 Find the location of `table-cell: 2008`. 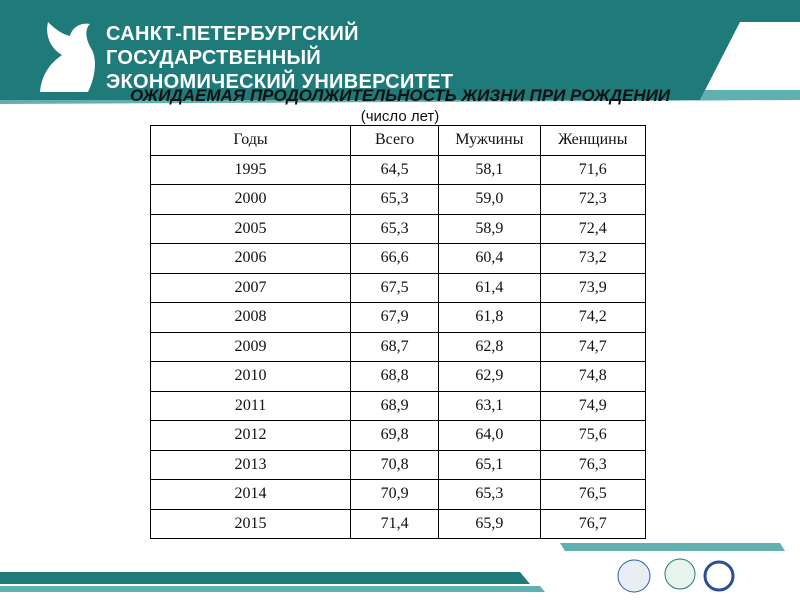

table-cell: 2008 is located at coordinates (250, 317).